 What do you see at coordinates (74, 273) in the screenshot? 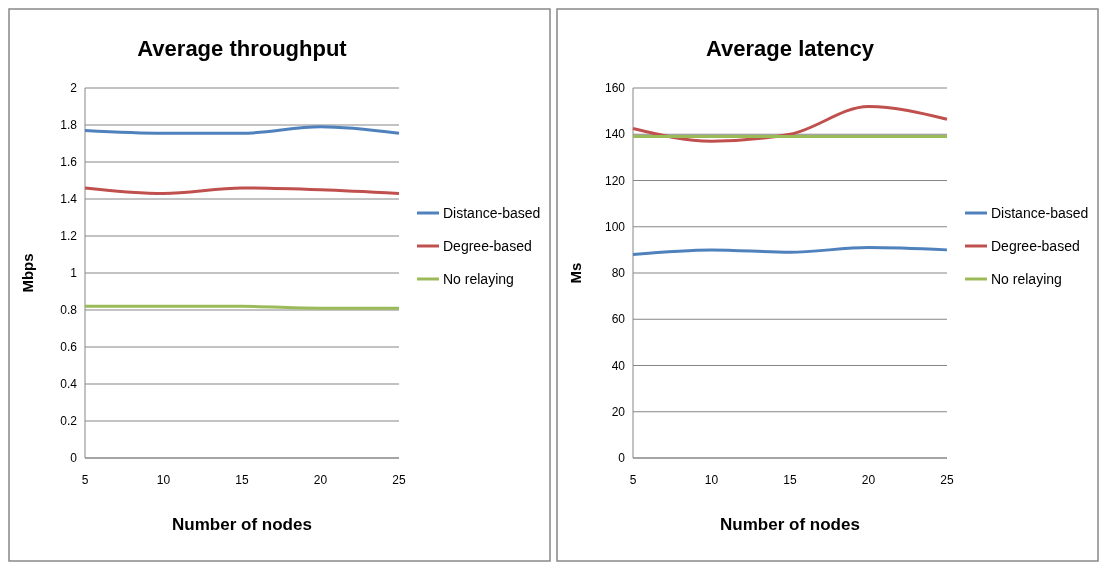
I see `y-tick-label: 1` at bounding box center [74, 273].